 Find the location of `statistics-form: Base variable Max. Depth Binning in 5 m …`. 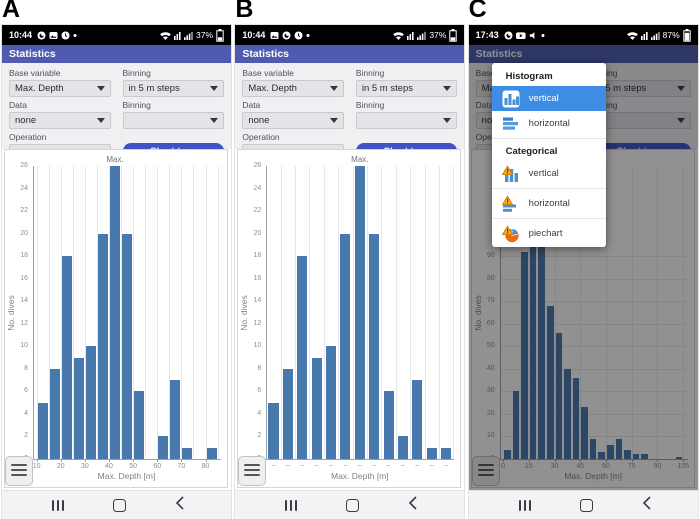

statistics-form: Base variable Max. Depth Binning in 5 m … is located at coordinates (350, 112).